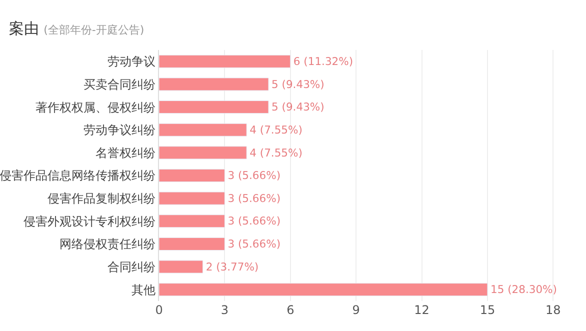 The image size is (586, 331). What do you see at coordinates (132, 267) in the screenshot?
I see `y-tick-label: 合同纠纷` at bounding box center [132, 267].